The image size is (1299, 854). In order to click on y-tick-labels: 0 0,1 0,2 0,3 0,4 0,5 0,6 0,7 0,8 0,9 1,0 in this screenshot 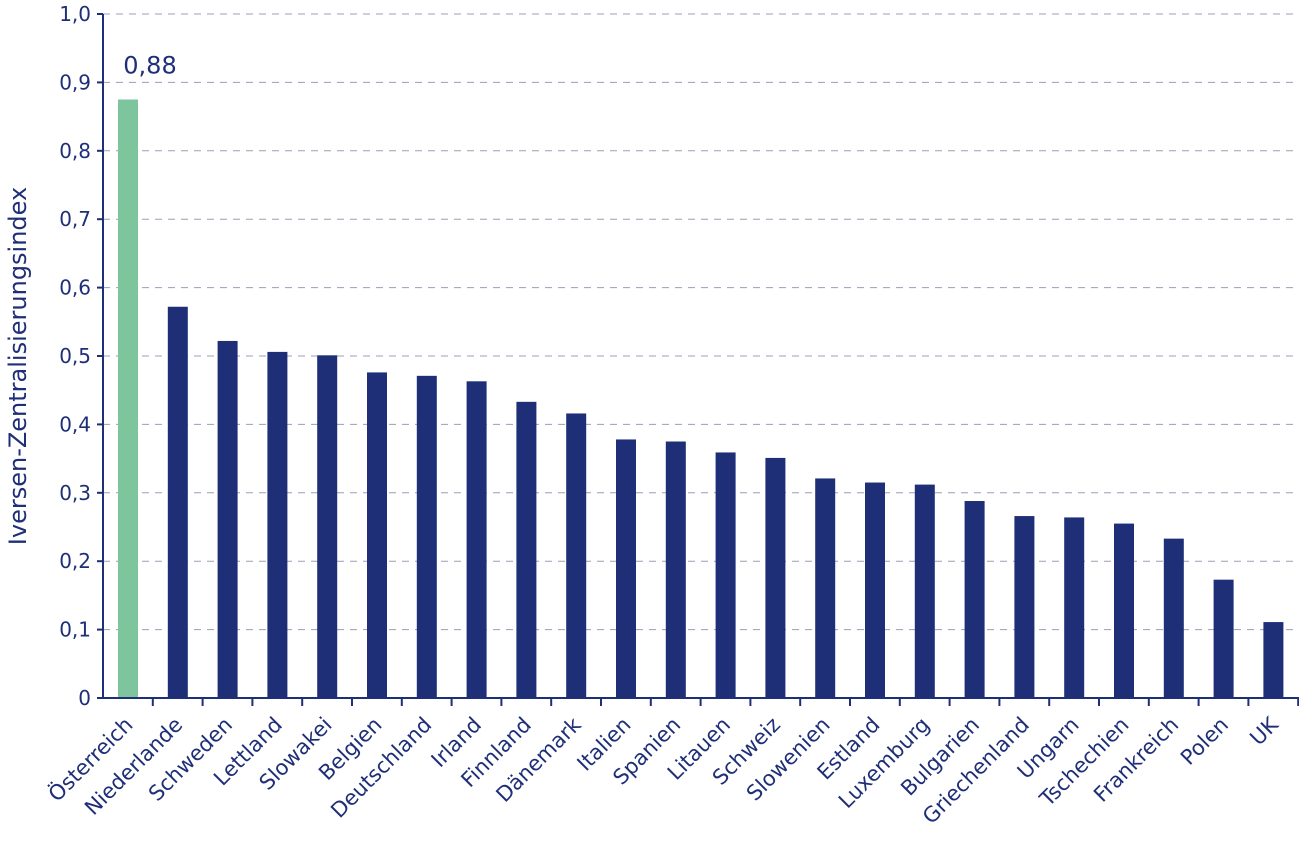, I will do `click(75, 356)`.